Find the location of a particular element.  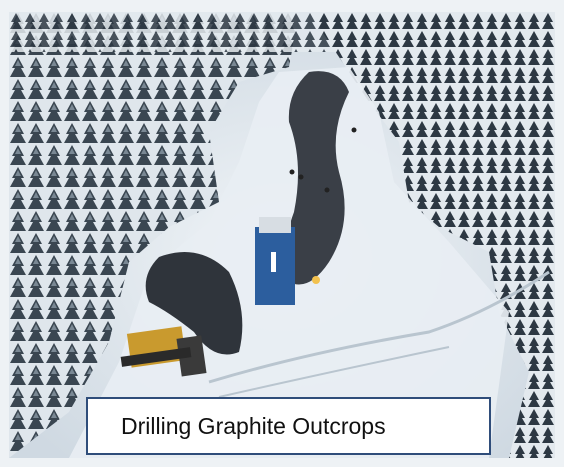

caption-box: Drilling Graphite Outcrops is located at coordinates (288, 426).